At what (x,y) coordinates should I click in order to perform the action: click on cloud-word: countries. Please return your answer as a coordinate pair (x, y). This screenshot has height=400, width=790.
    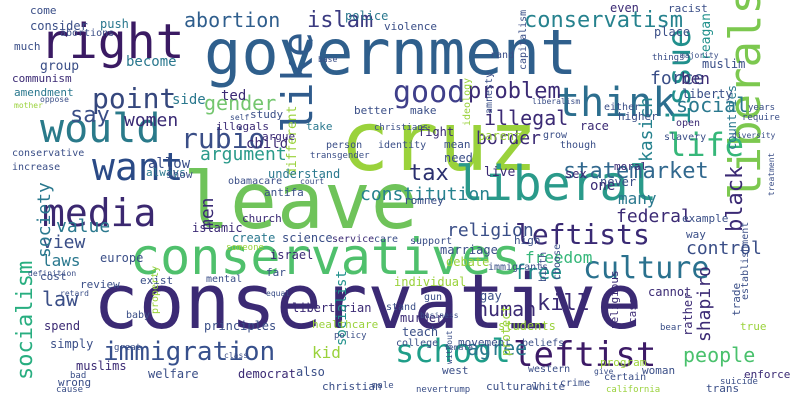
    Looking at the image, I should click on (732, 117).